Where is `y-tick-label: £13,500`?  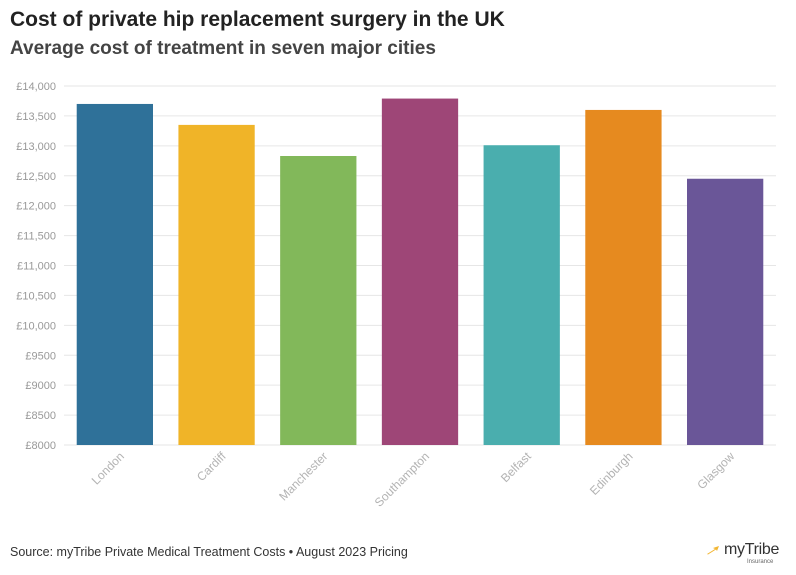 y-tick-label: £13,500 is located at coordinates (36, 117).